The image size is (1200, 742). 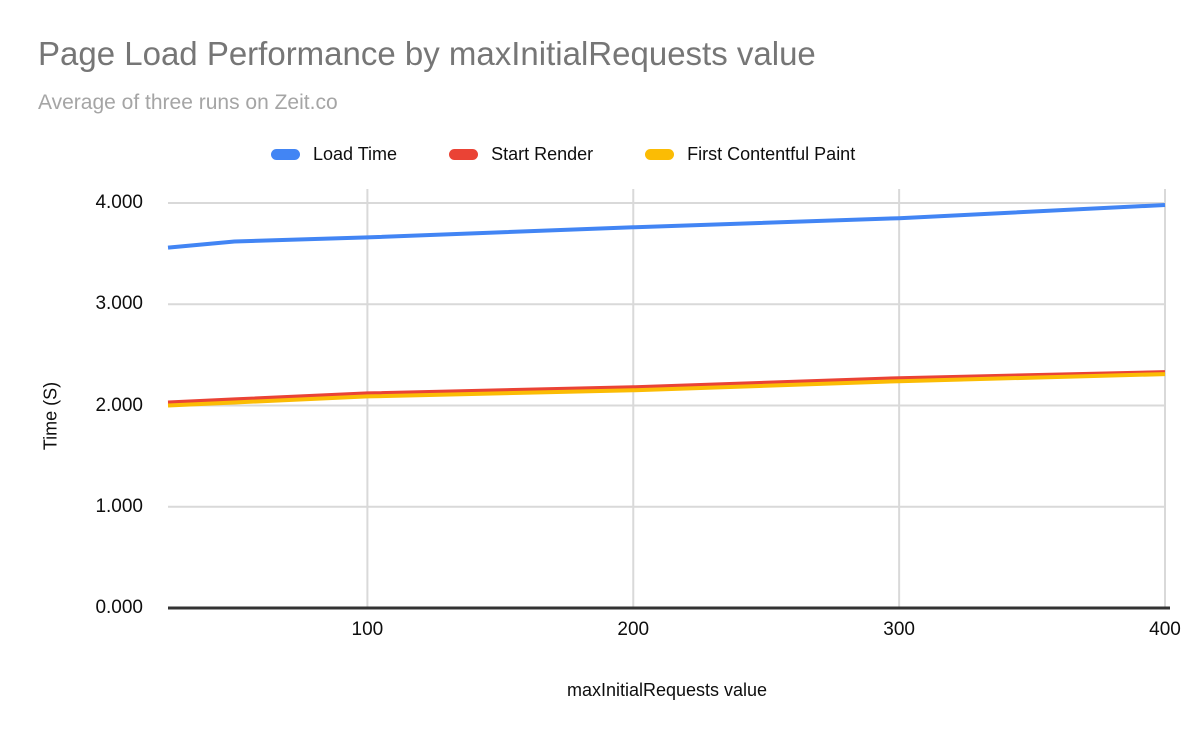 What do you see at coordinates (667, 690) in the screenshot?
I see `x-axis-title: maxInitialRequests value` at bounding box center [667, 690].